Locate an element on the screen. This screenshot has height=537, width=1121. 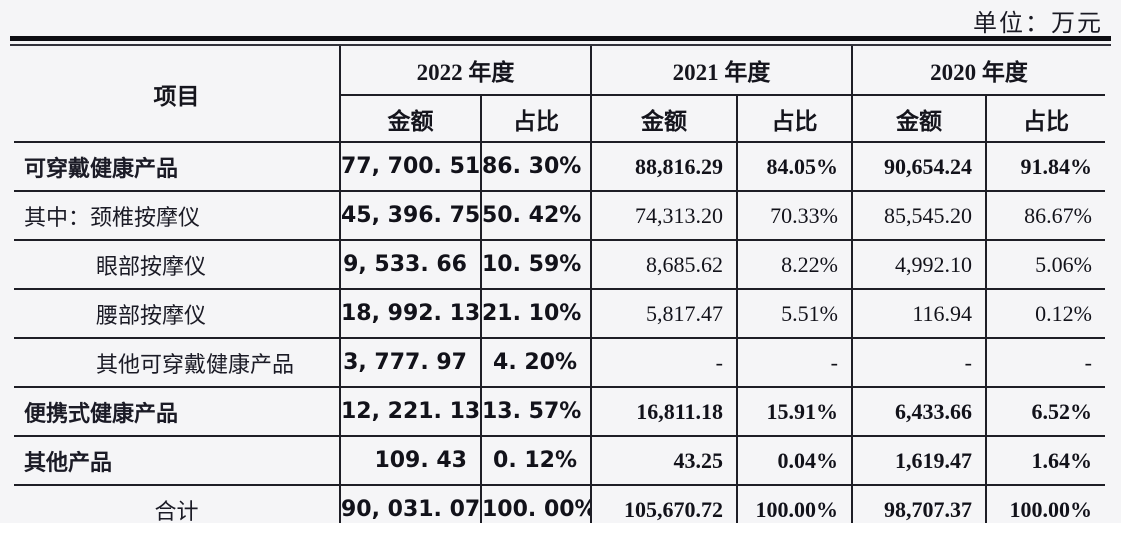
row-label: 其中：颈椎按摩仪 is located at coordinates (177, 216).